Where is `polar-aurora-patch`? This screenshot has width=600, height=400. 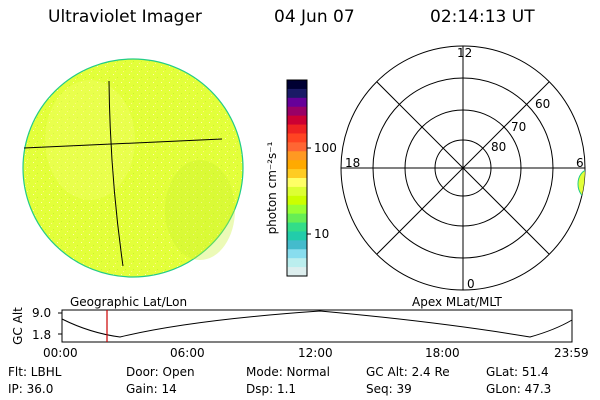
polar-aurora-patch is located at coordinates (581, 184).